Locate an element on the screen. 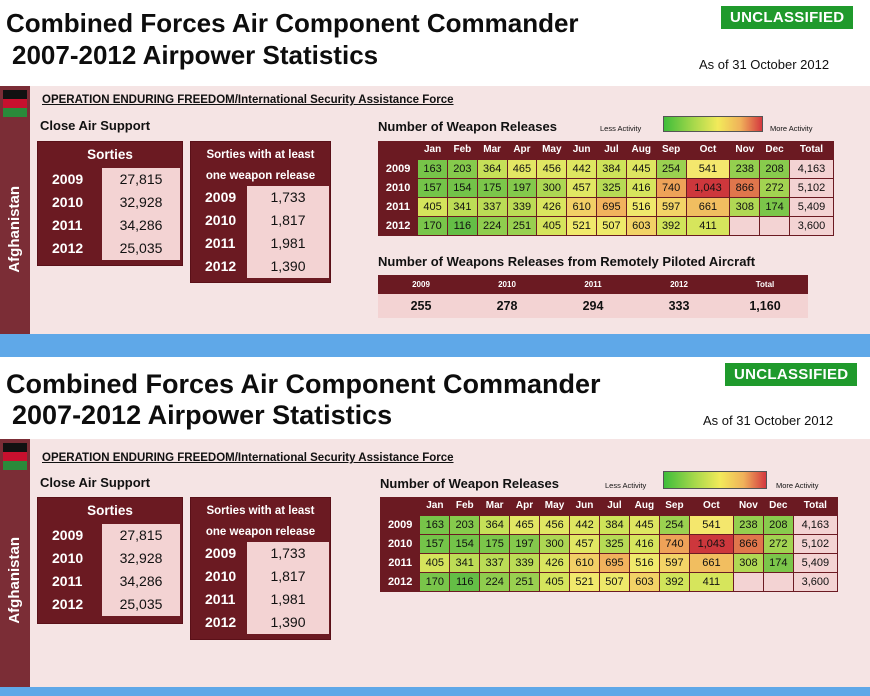 The image size is (870, 696). weapon-sorties-header-2: one weapon release is located at coordinates (260, 532).